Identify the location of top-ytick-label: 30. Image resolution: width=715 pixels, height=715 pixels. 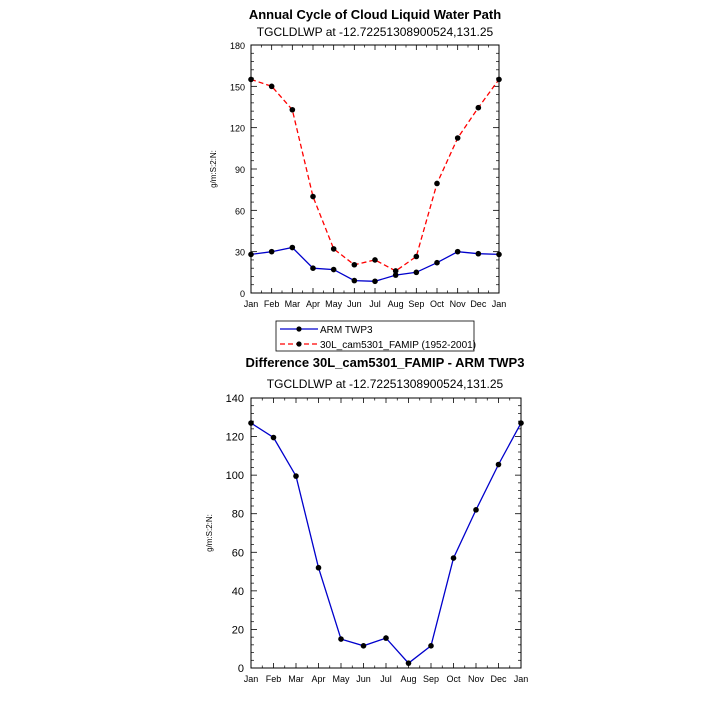
(240, 253).